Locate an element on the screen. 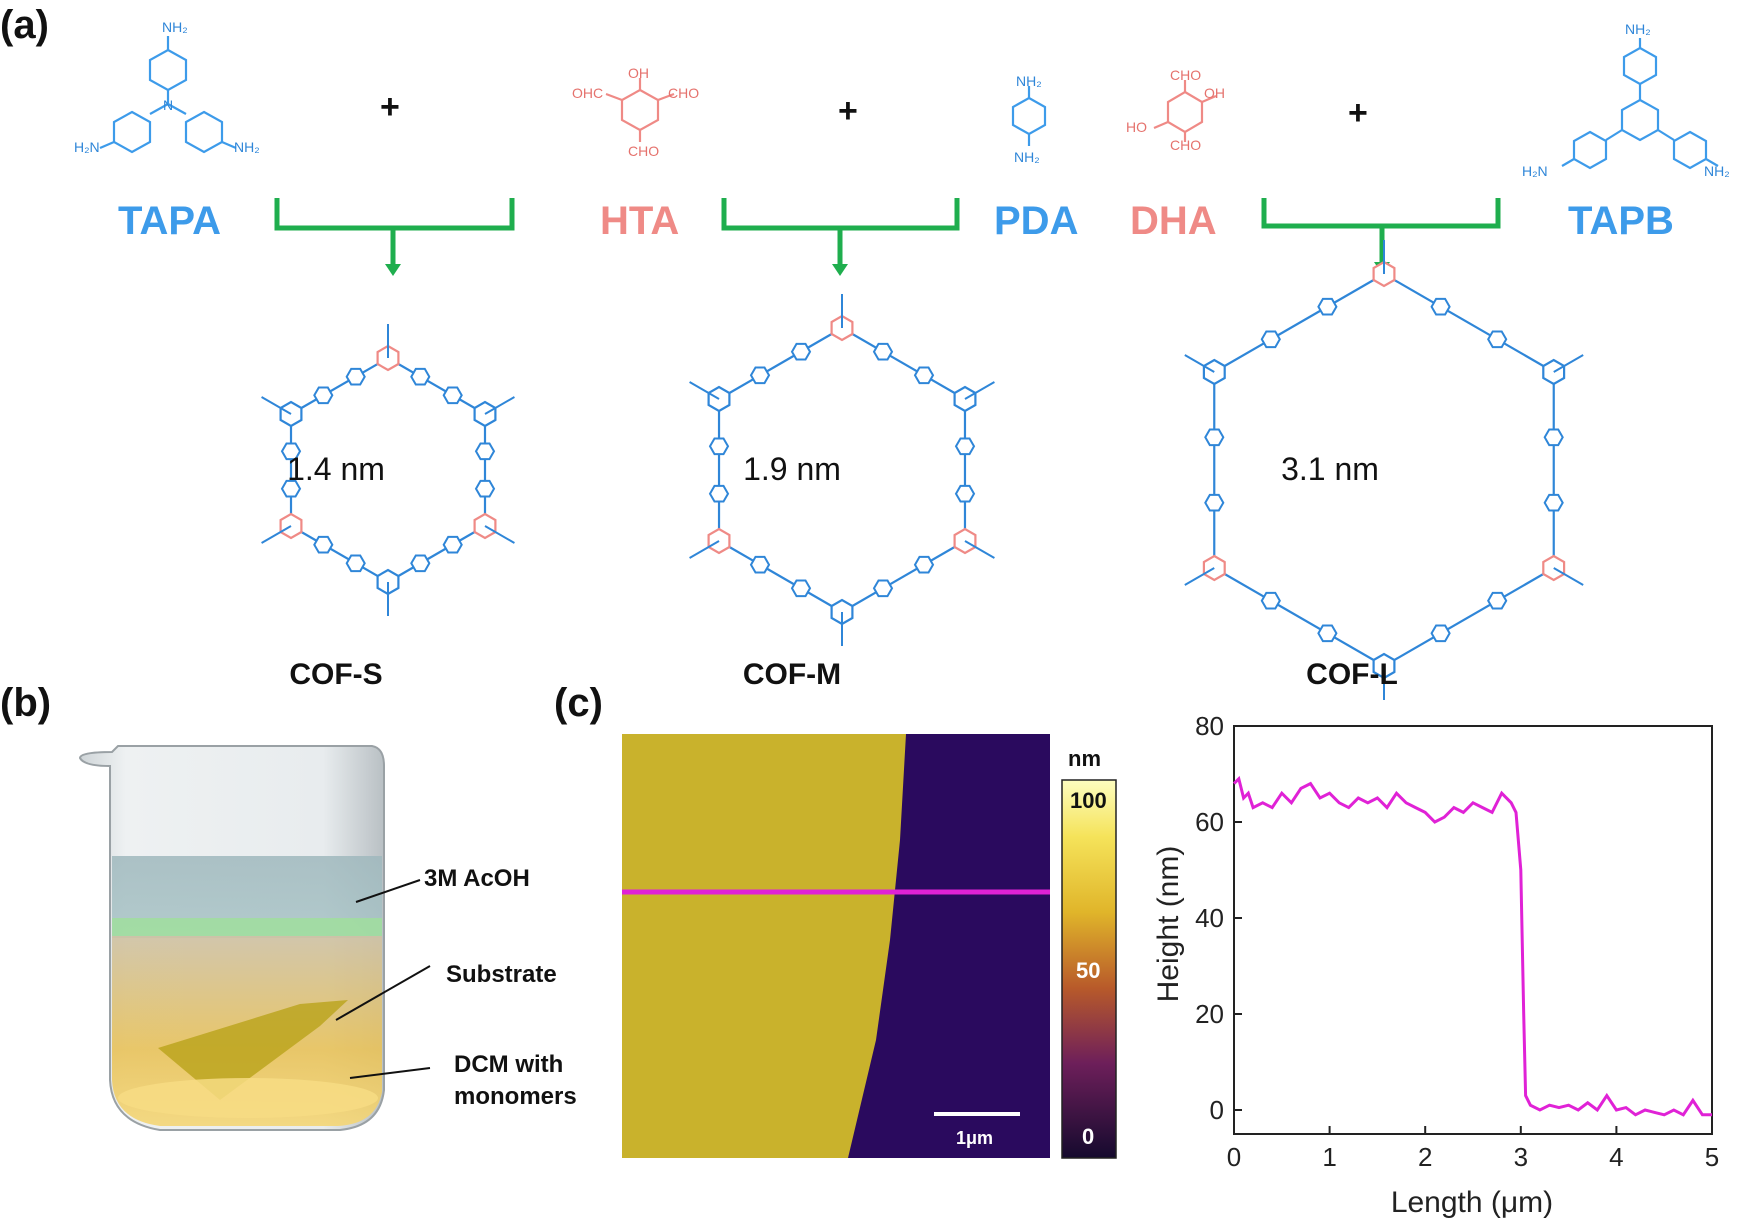  label-acoh: 3M AcOH is located at coordinates (477, 878).